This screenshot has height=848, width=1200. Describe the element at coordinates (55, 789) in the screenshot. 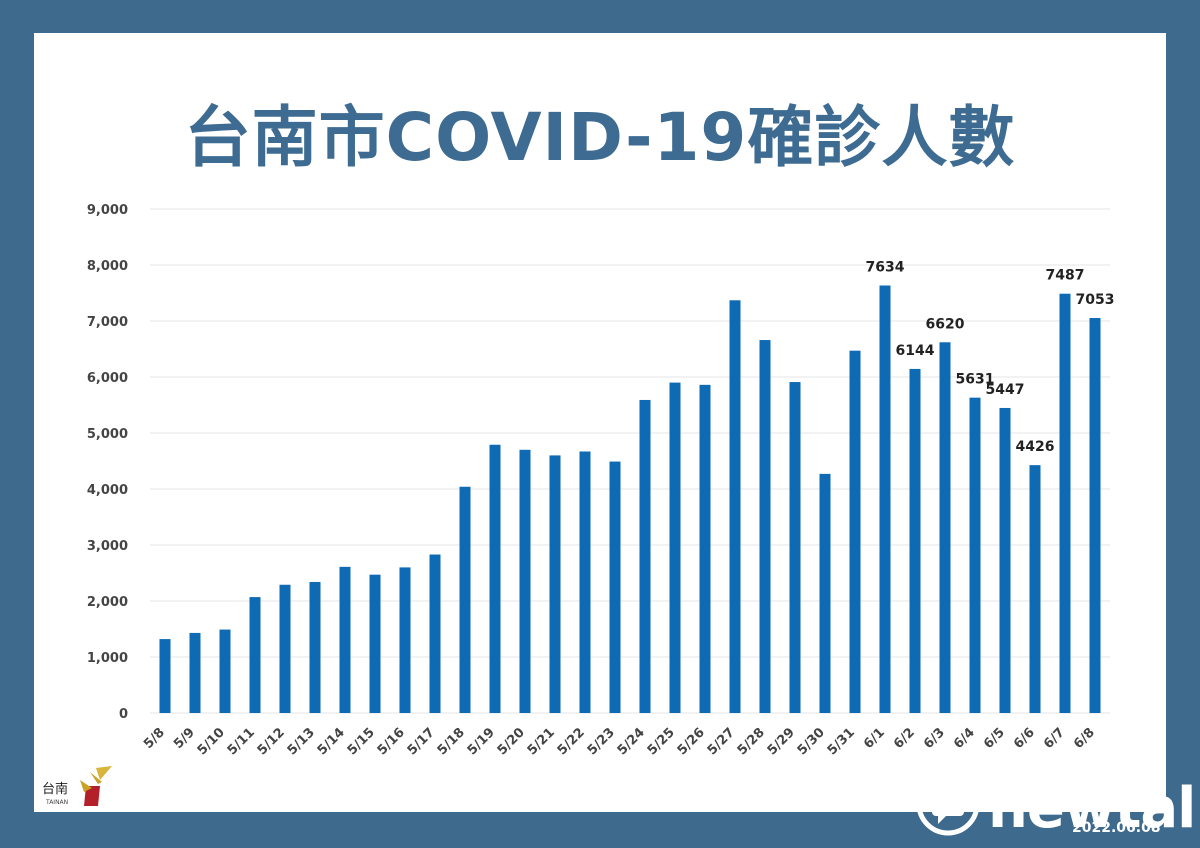

I see `logo-text: 台南` at that location.